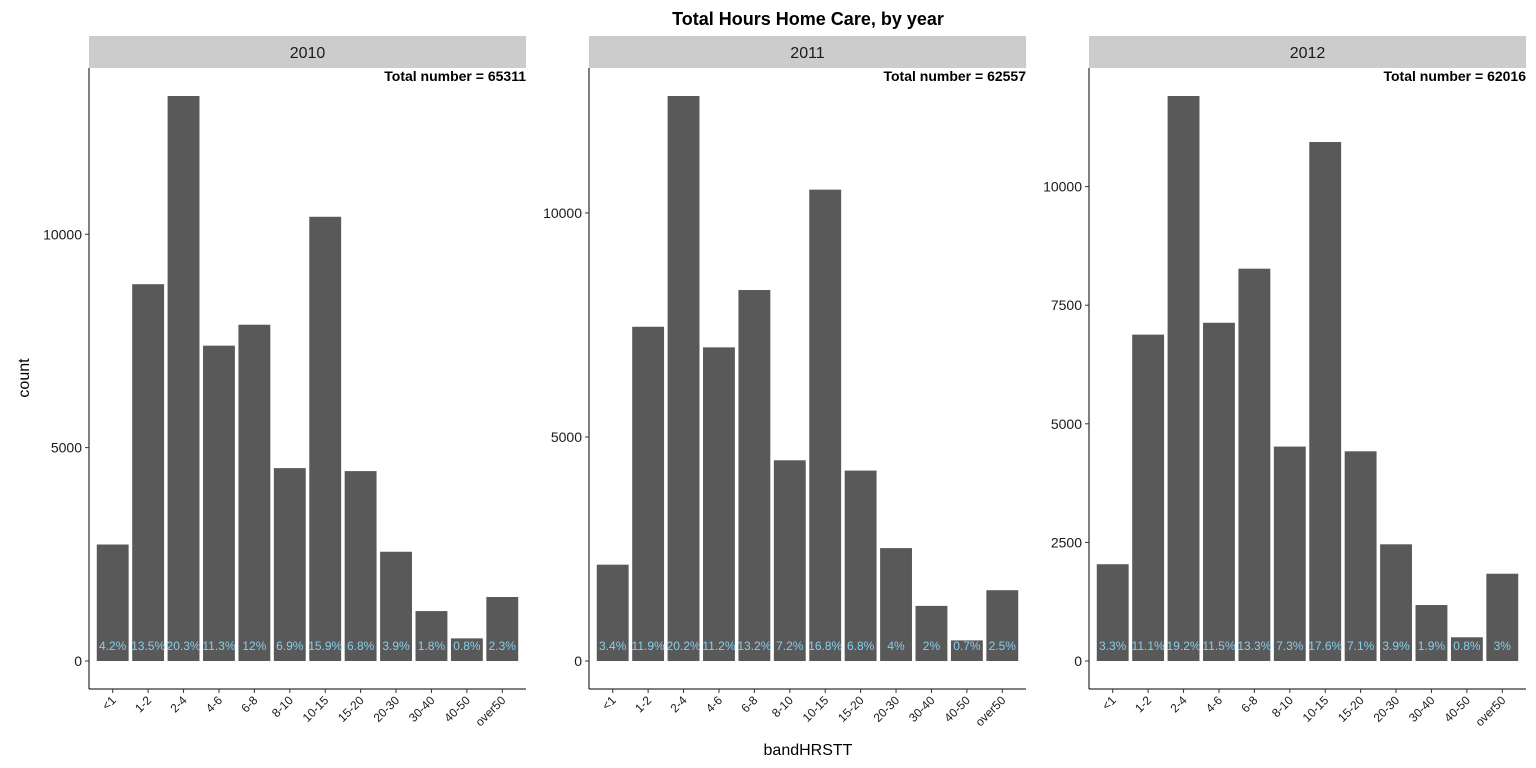  What do you see at coordinates (218, 646) in the screenshot?
I see `percent-label: 11.3%` at bounding box center [218, 646].